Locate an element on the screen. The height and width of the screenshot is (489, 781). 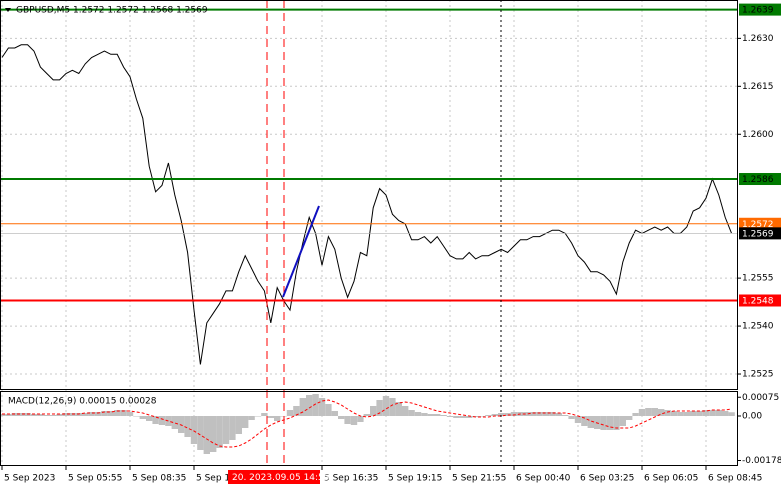
level-label: 1.2569 is located at coordinates (758, 234).